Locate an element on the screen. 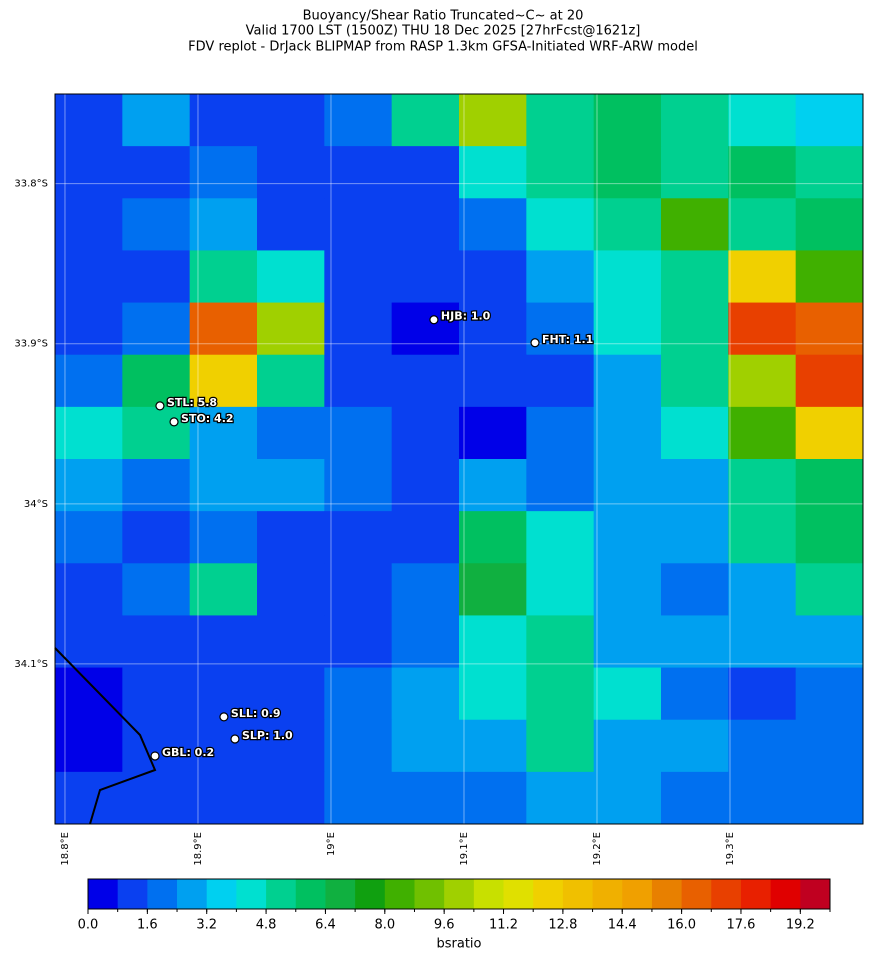 Image resolution: width=873 pixels, height=966 pixels. colorbar-tick-label: 6.4 is located at coordinates (325, 925).